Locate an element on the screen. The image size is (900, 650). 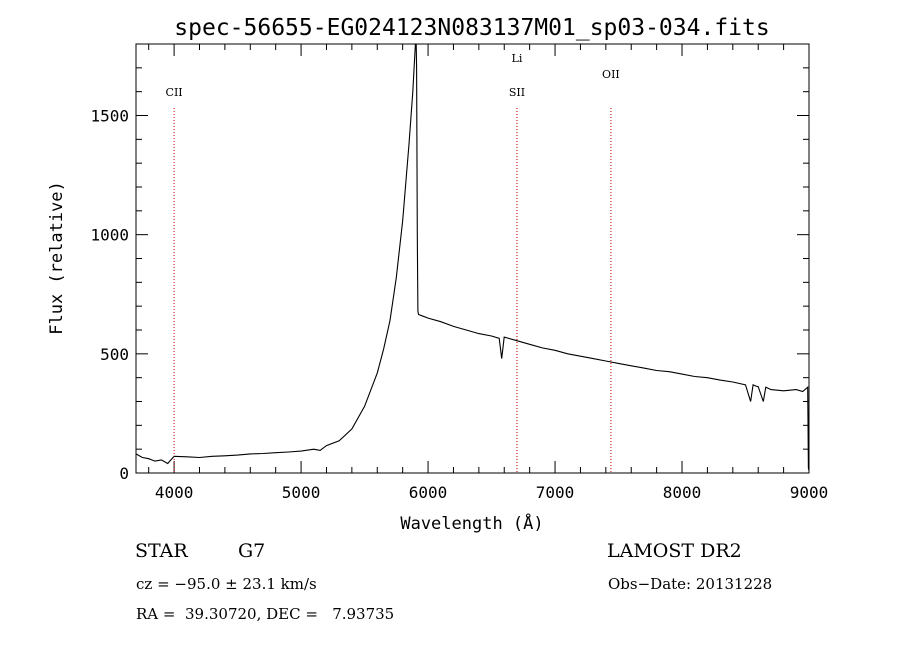
x-tick-label: 6000 is located at coordinates (428, 492).